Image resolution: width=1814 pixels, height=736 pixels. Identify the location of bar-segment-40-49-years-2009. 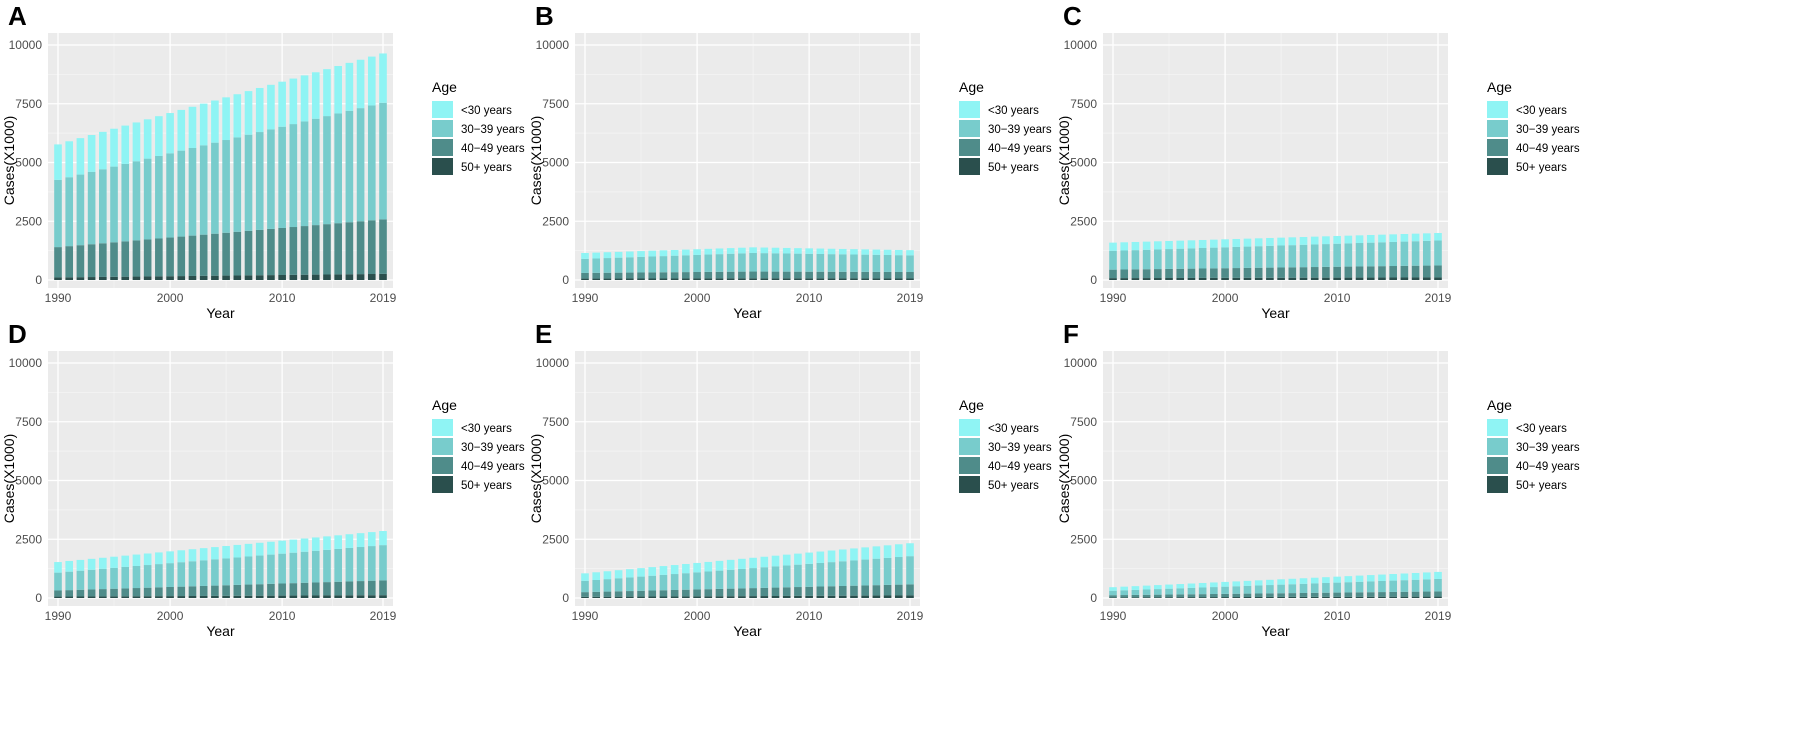
(271, 252).